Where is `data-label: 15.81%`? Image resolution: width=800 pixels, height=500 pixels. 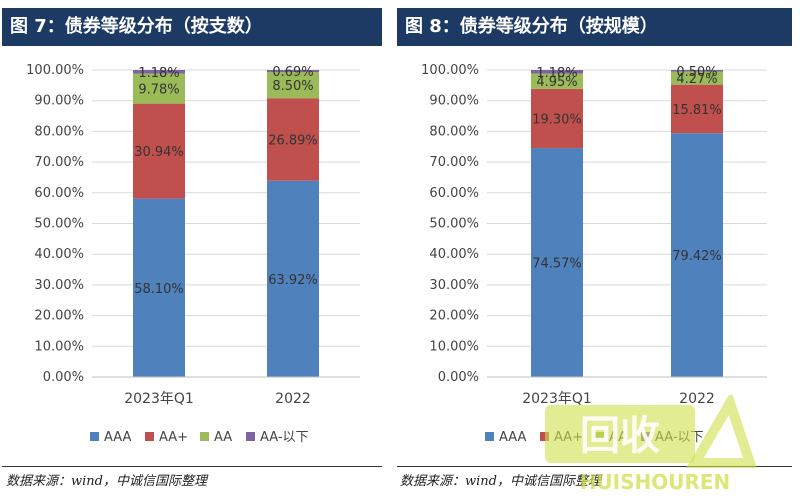 data-label: 15.81% is located at coordinates (697, 110).